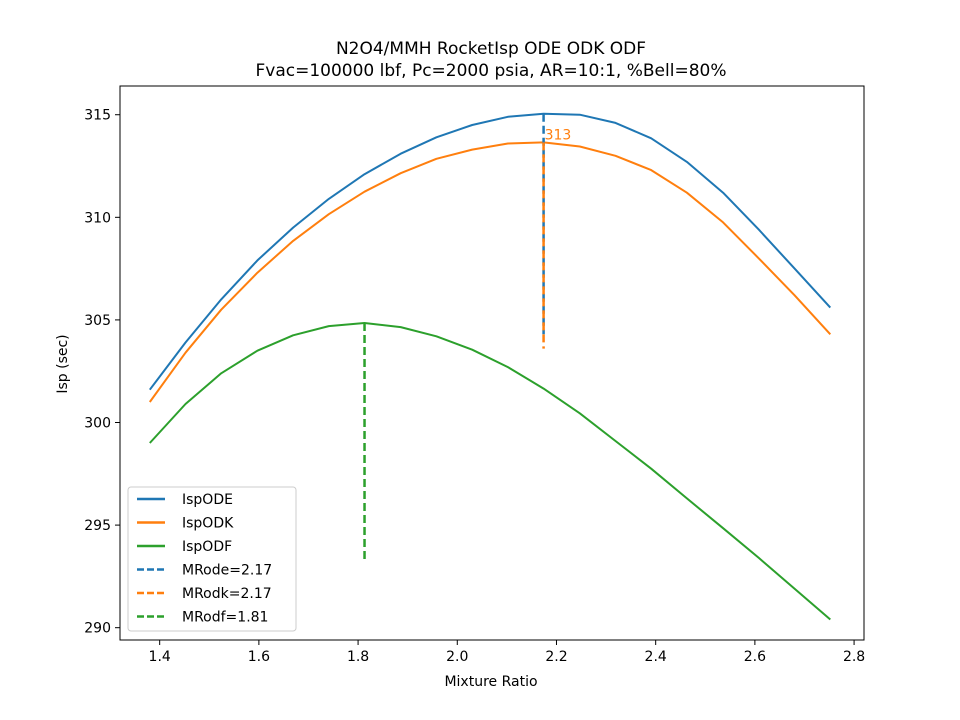 The width and height of the screenshot is (960, 720). Describe the element at coordinates (259, 657) in the screenshot. I see `x-tick-label: 1.6` at that location.